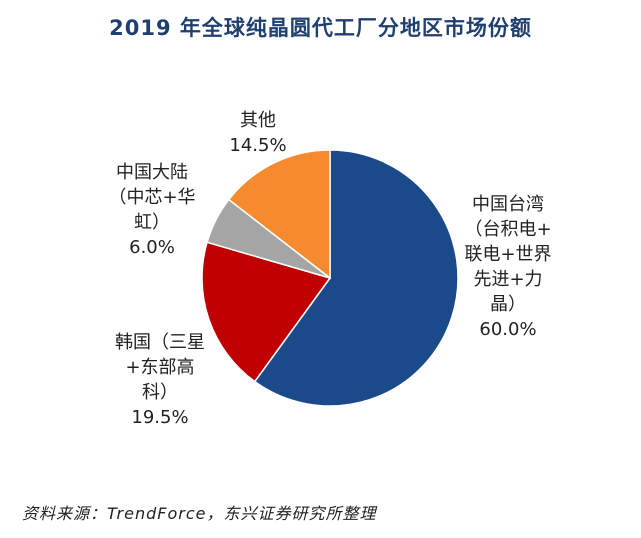  Describe the element at coordinates (266, 312) in the screenshot. I see `slice-korea` at that location.